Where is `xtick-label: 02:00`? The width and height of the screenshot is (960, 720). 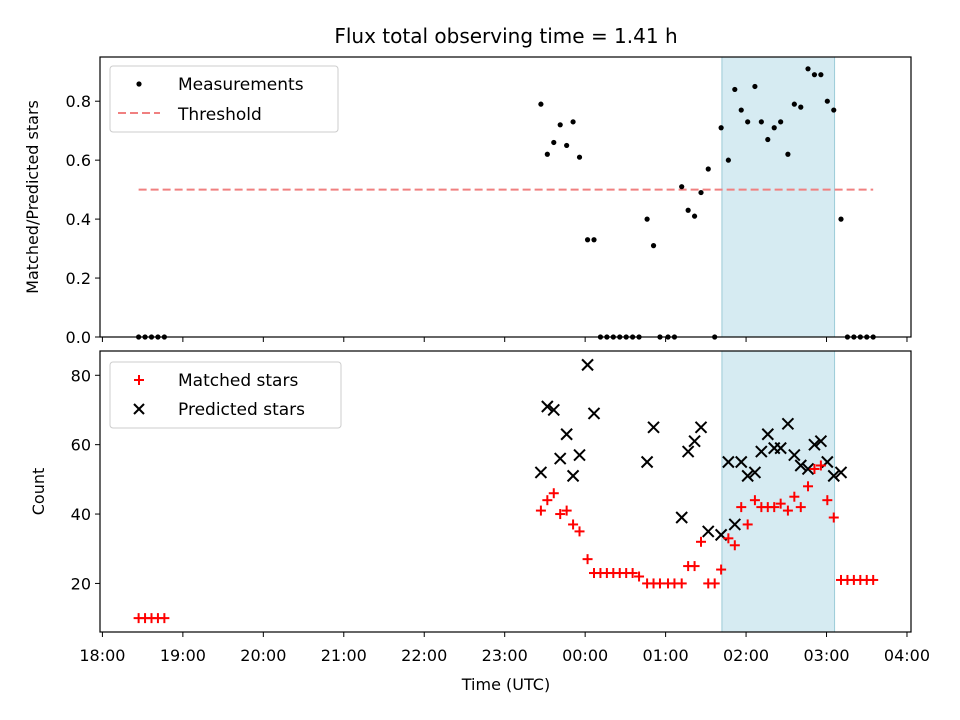
xtick-label: 02:00 is located at coordinates (746, 655).